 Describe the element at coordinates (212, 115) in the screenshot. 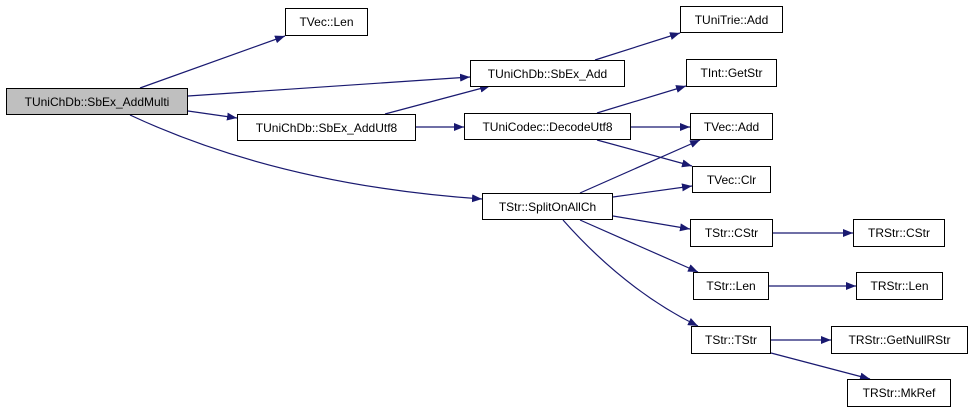

I see `edge-addmulti-to-addutf8` at that location.